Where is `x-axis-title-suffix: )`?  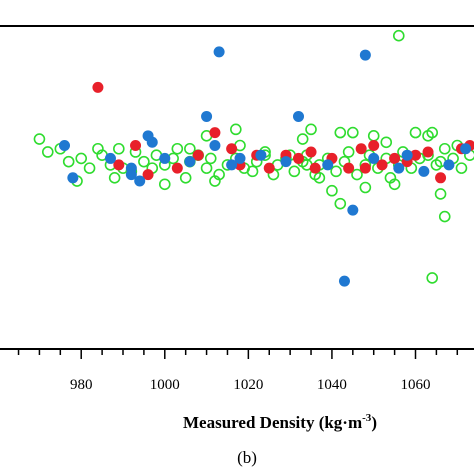 x-axis-title-suffix: ) is located at coordinates (374, 422).